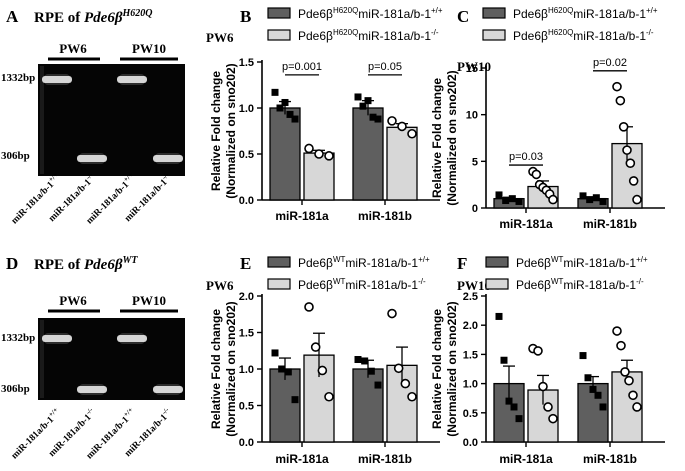 The width and height of the screenshot is (685, 471). What do you see at coordinates (474, 285) in the screenshot?
I see `chart-title: PW10` at bounding box center [474, 285].